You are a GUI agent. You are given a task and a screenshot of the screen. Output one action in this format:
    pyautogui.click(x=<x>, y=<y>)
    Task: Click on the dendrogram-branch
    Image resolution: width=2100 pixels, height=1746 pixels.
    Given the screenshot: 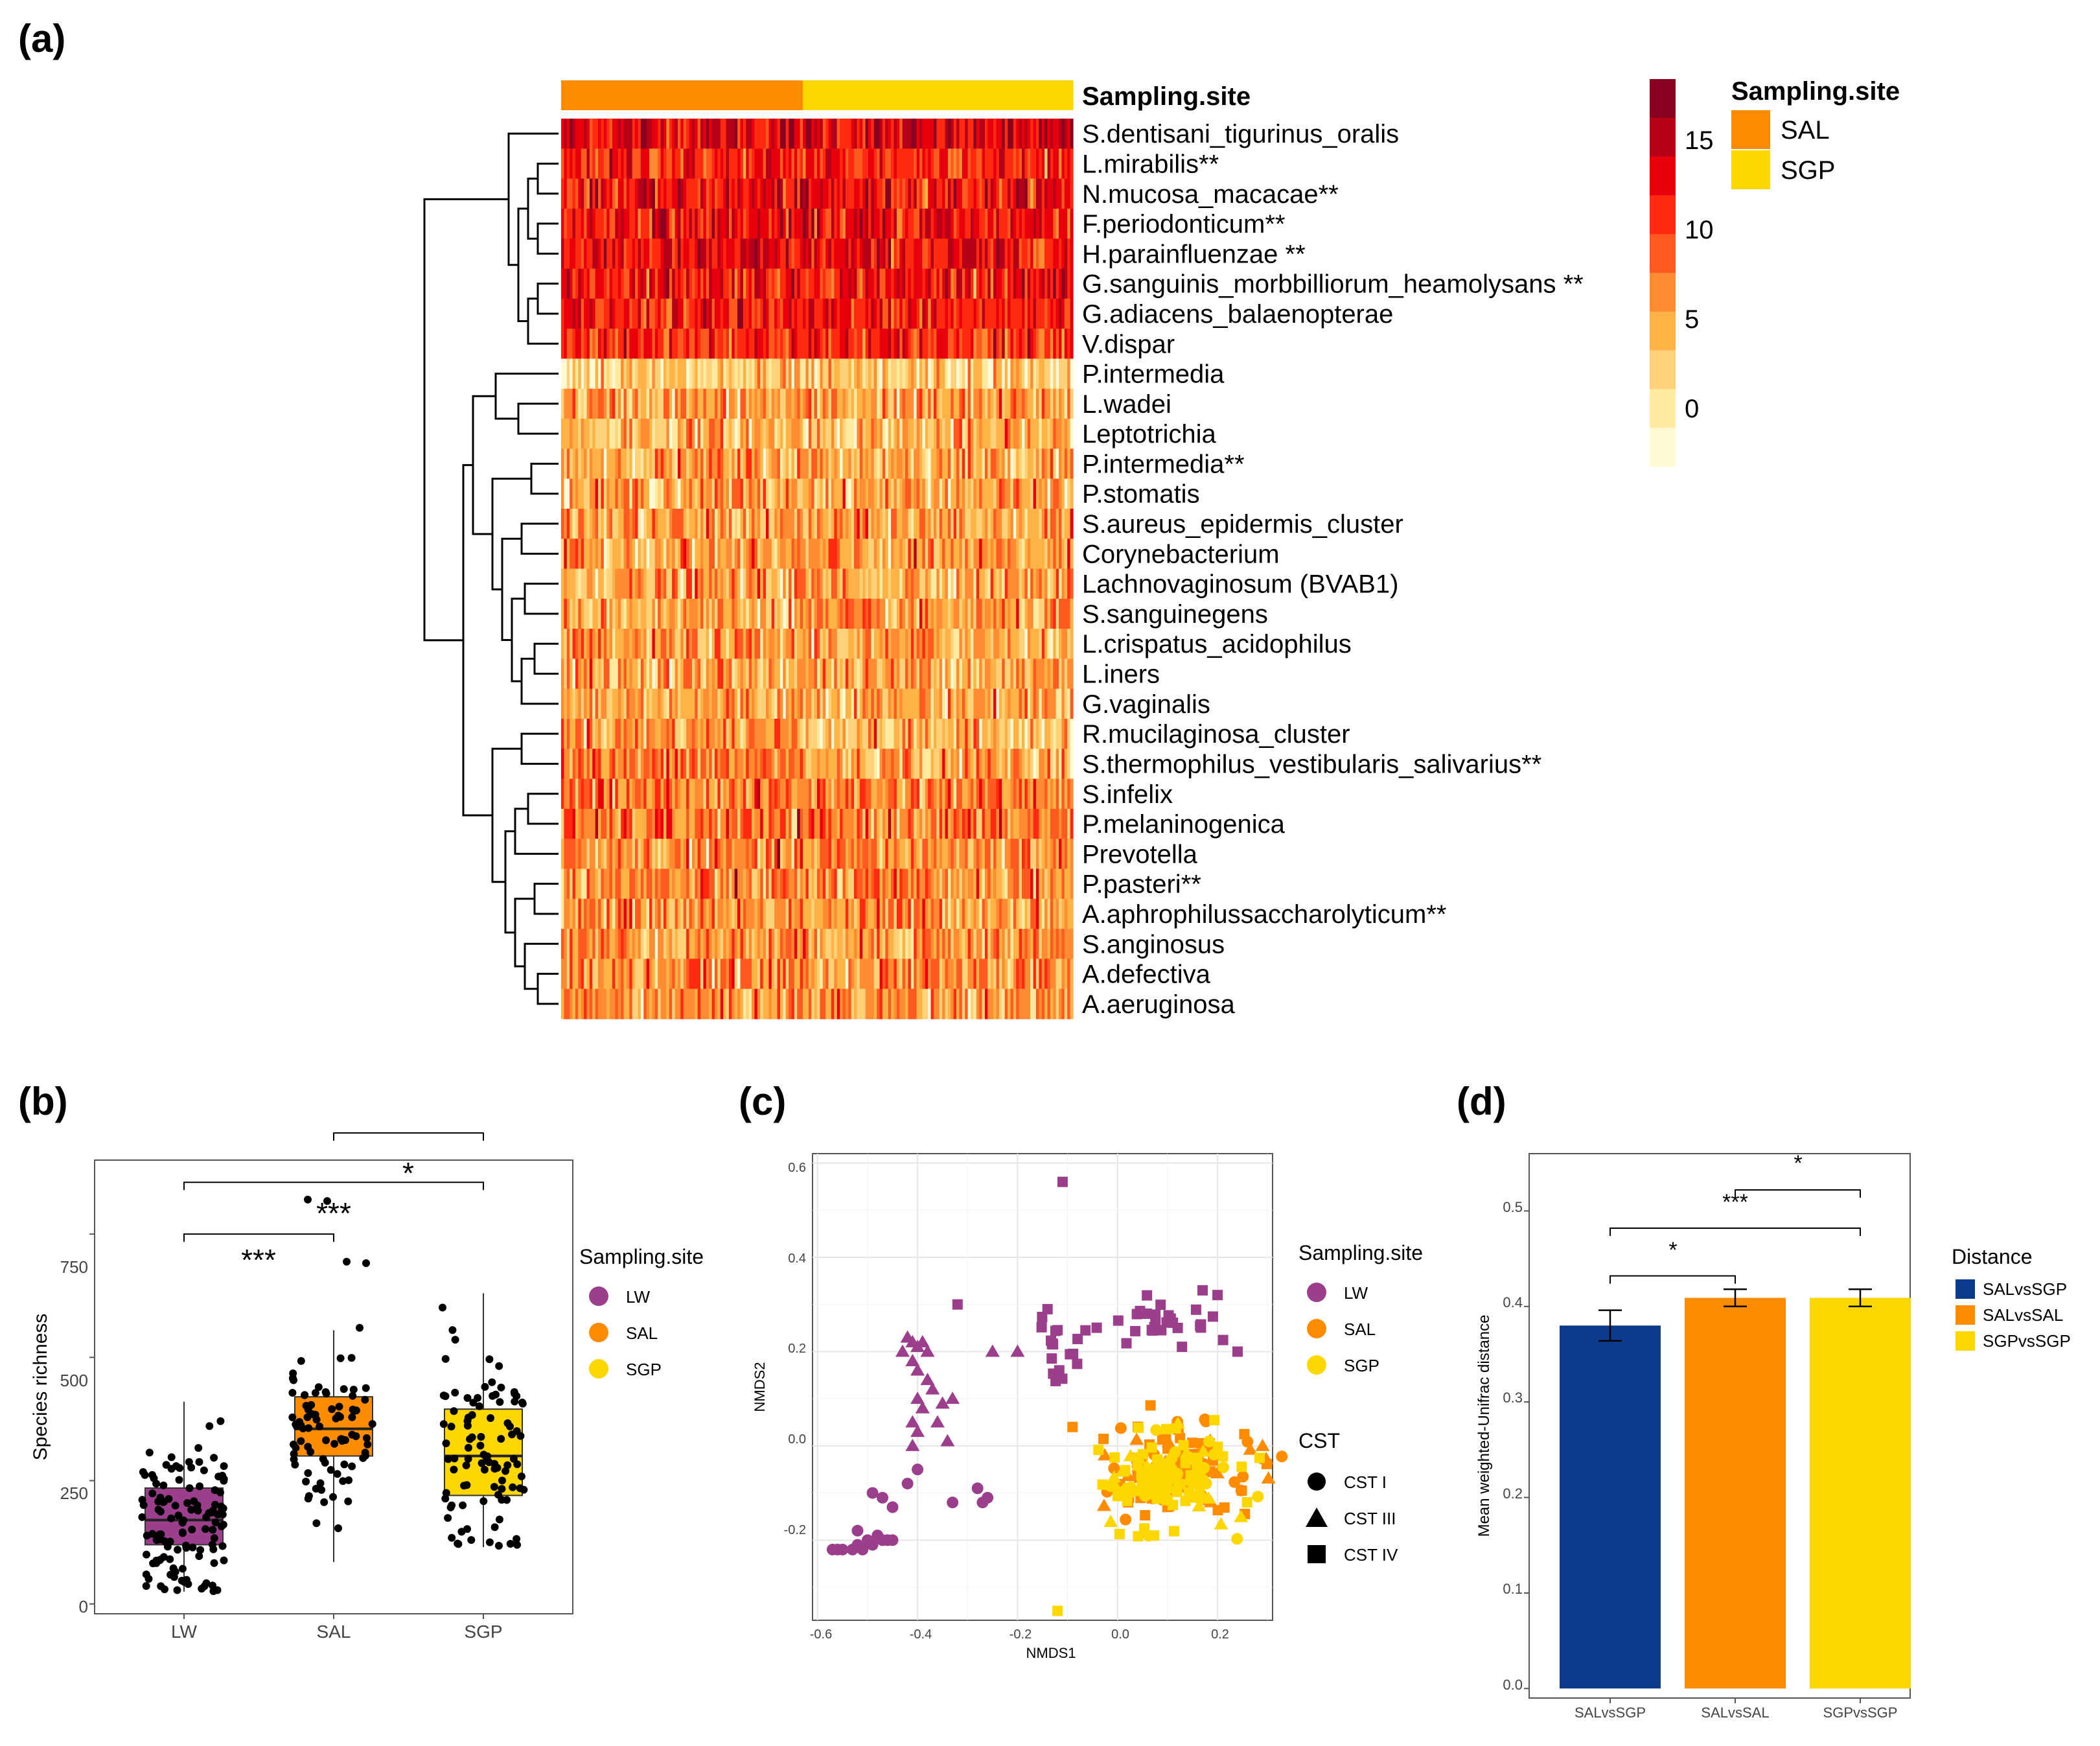 What is the action you would take?
    pyautogui.click(x=548, y=238)
    